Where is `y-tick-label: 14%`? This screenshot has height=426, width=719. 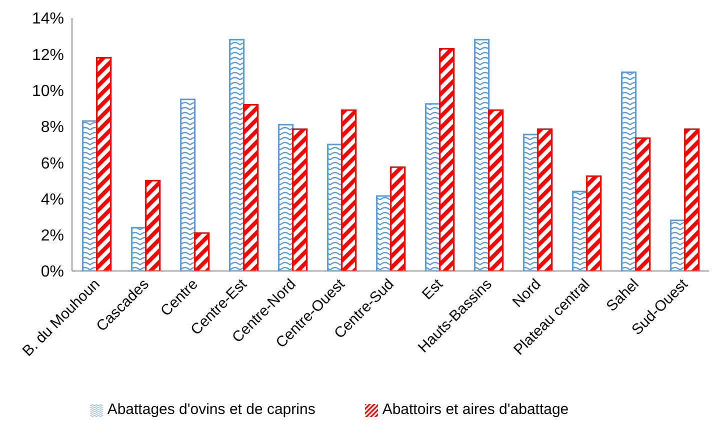
y-tick-label: 14% is located at coordinates (48, 19).